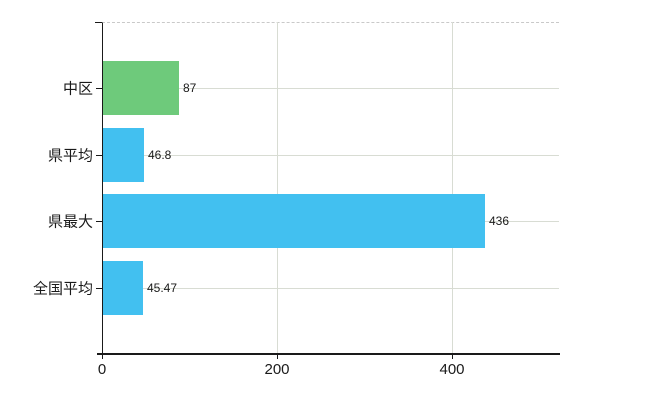 Image resolution: width=650 pixels, height=400 pixels. I want to click on y-axis-end-tick, so click(98, 22).